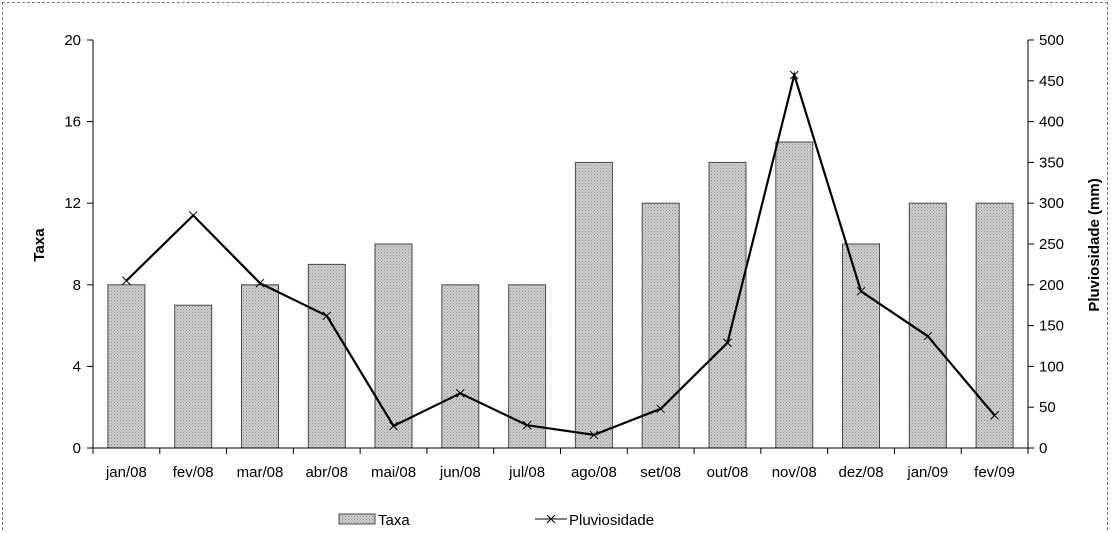 This screenshot has width=1114, height=533. What do you see at coordinates (77, 366) in the screenshot?
I see `y-tick-label-left: 4` at bounding box center [77, 366].